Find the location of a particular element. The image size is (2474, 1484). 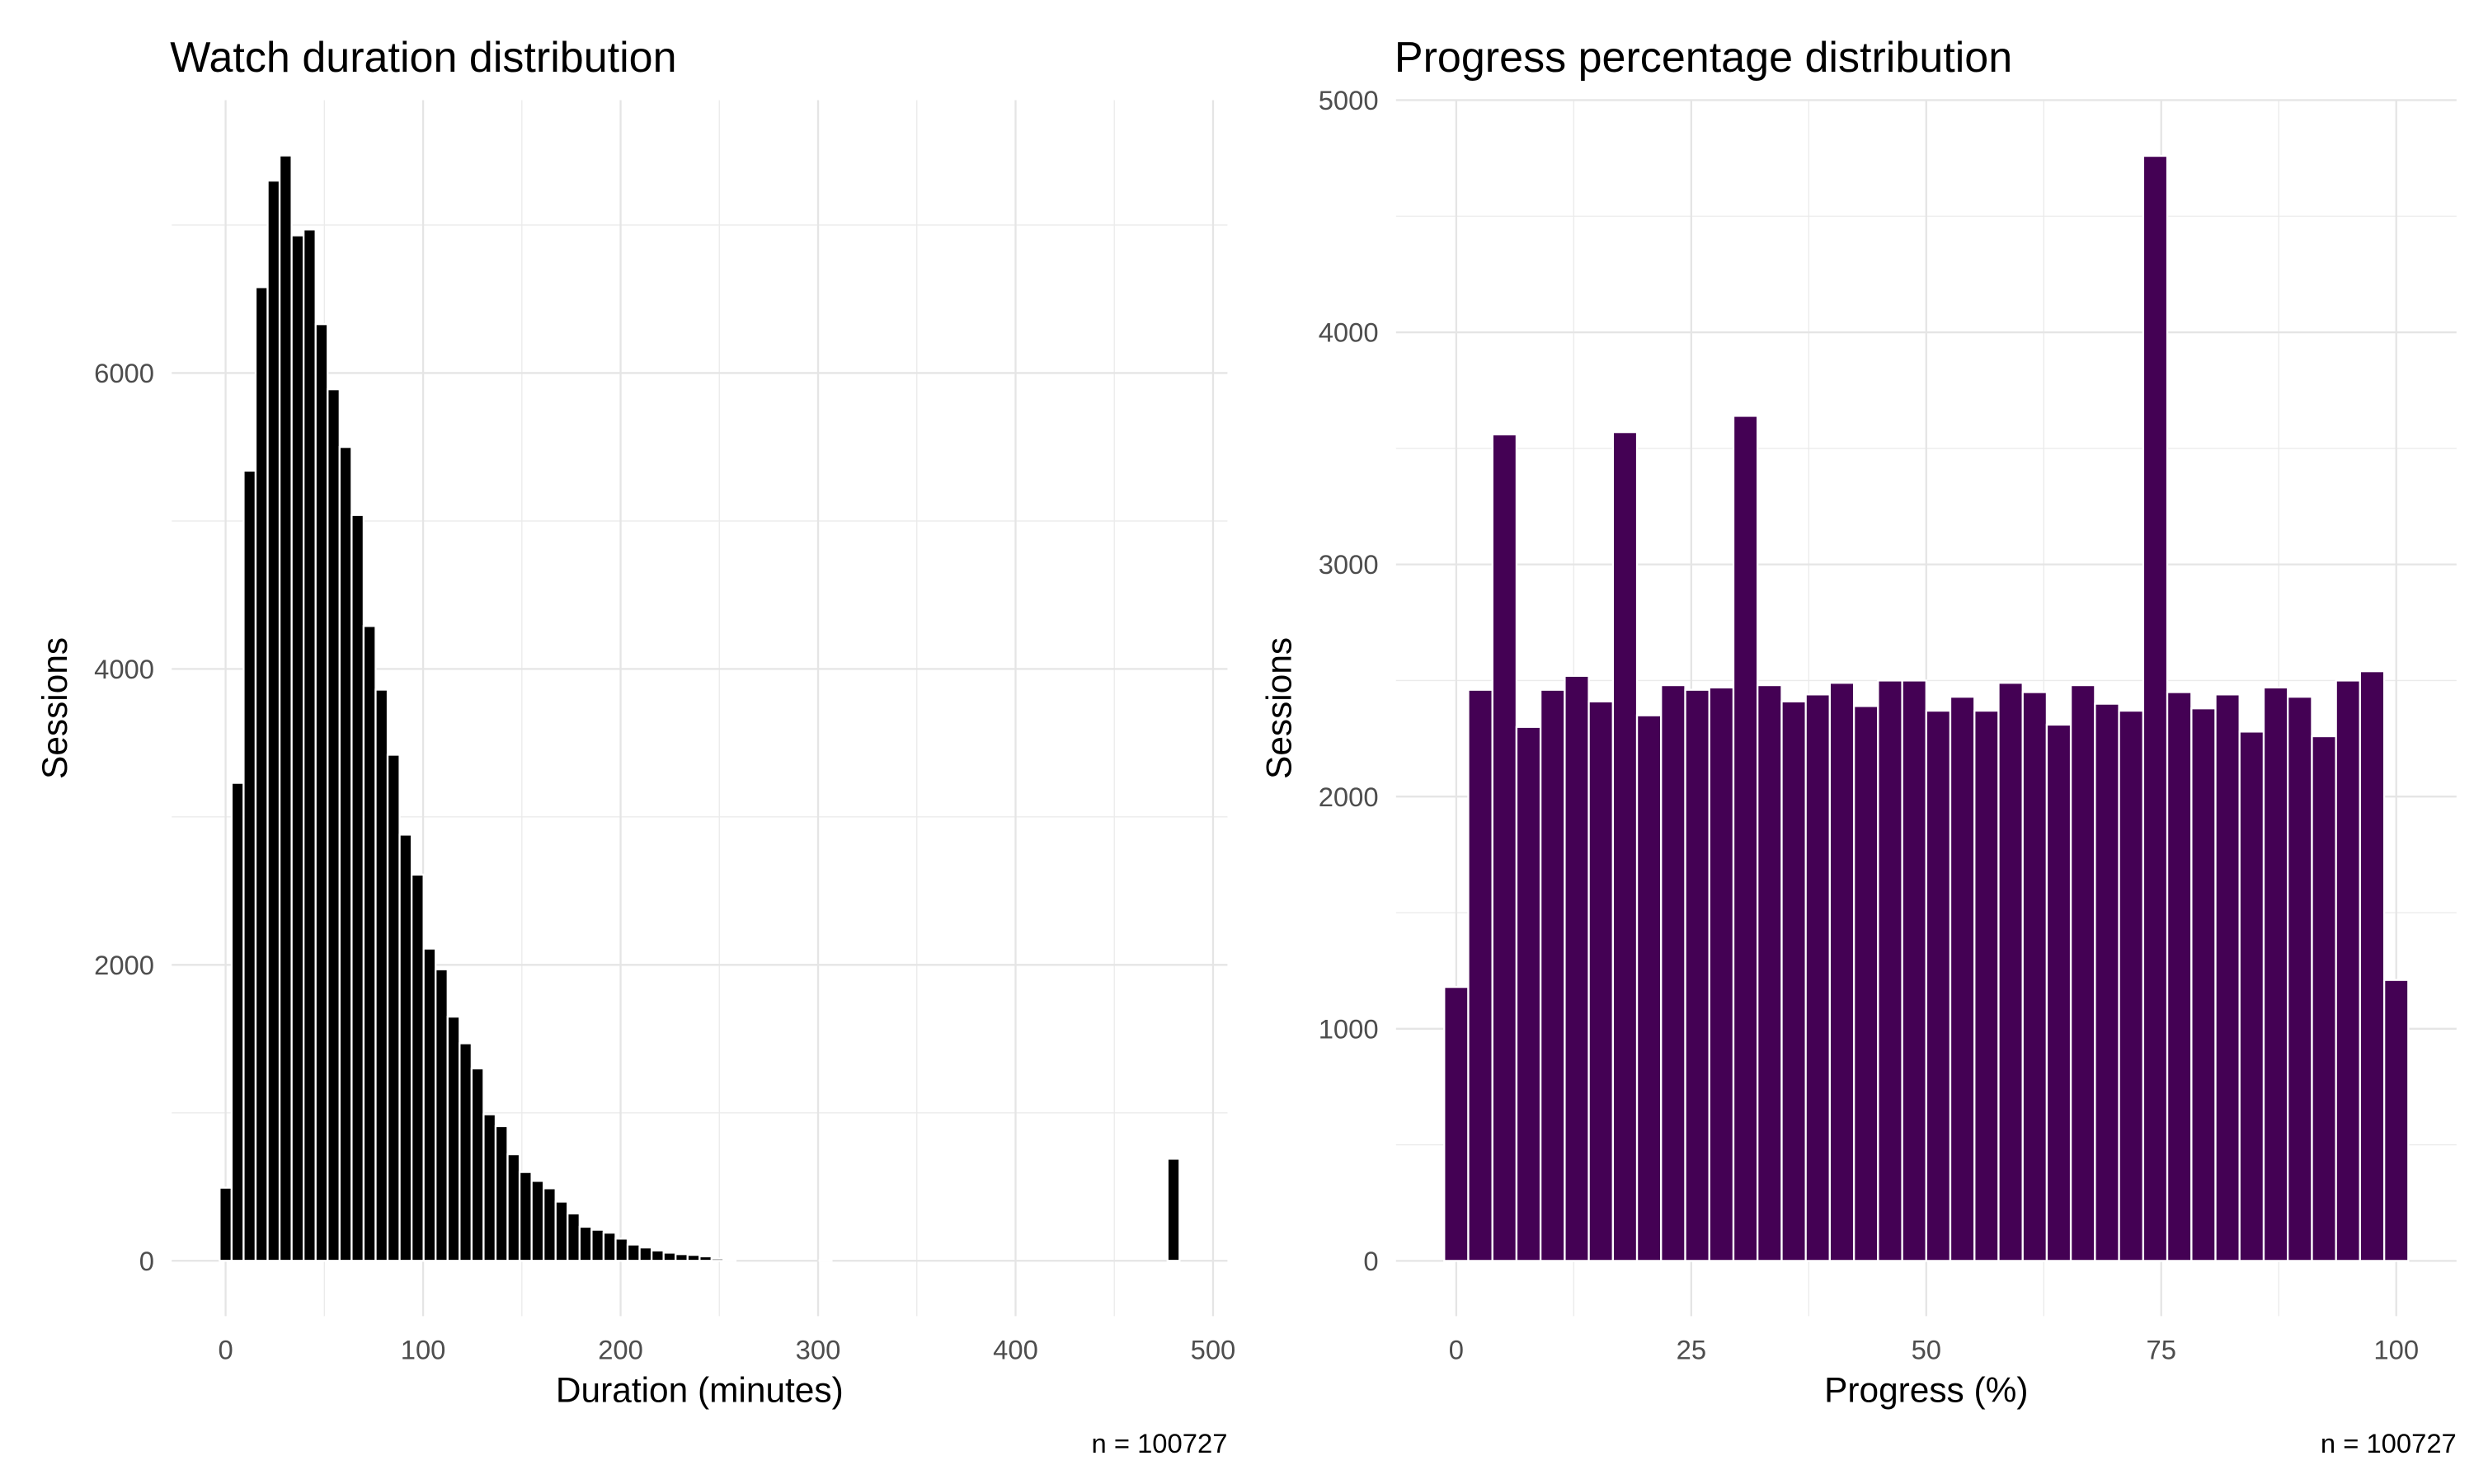

x-tick-label: 400 is located at coordinates (1015, 1349).